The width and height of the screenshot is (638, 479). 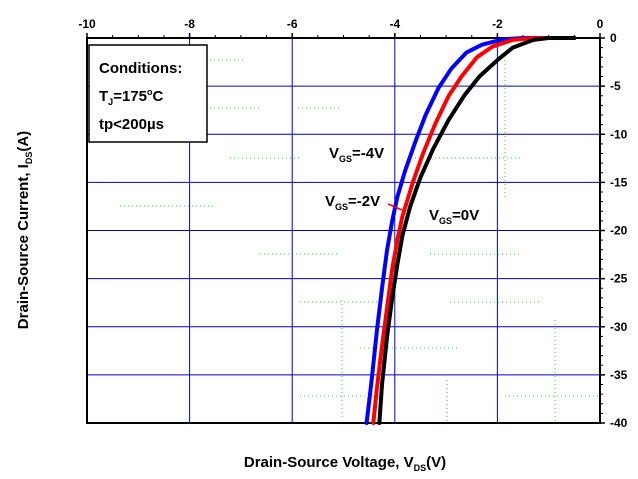 What do you see at coordinates (345, 463) in the screenshot?
I see `x-axis-title: Drain-Source Voltage, VDS(V)` at bounding box center [345, 463].